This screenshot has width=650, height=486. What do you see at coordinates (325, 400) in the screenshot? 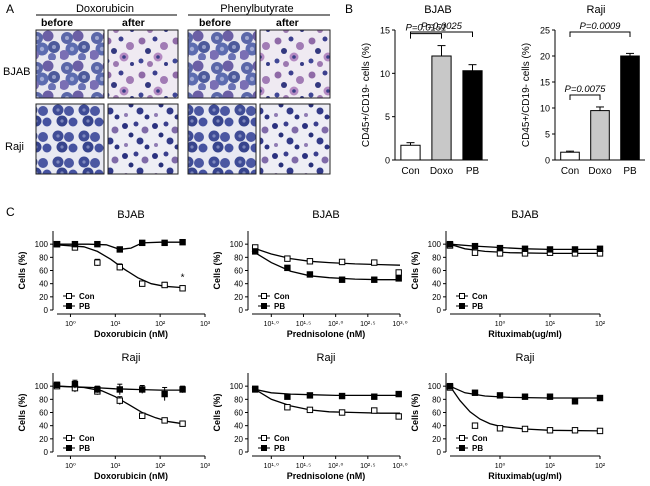
I see `dose-chart-5-series-con-fit-line` at bounding box center [325, 400].